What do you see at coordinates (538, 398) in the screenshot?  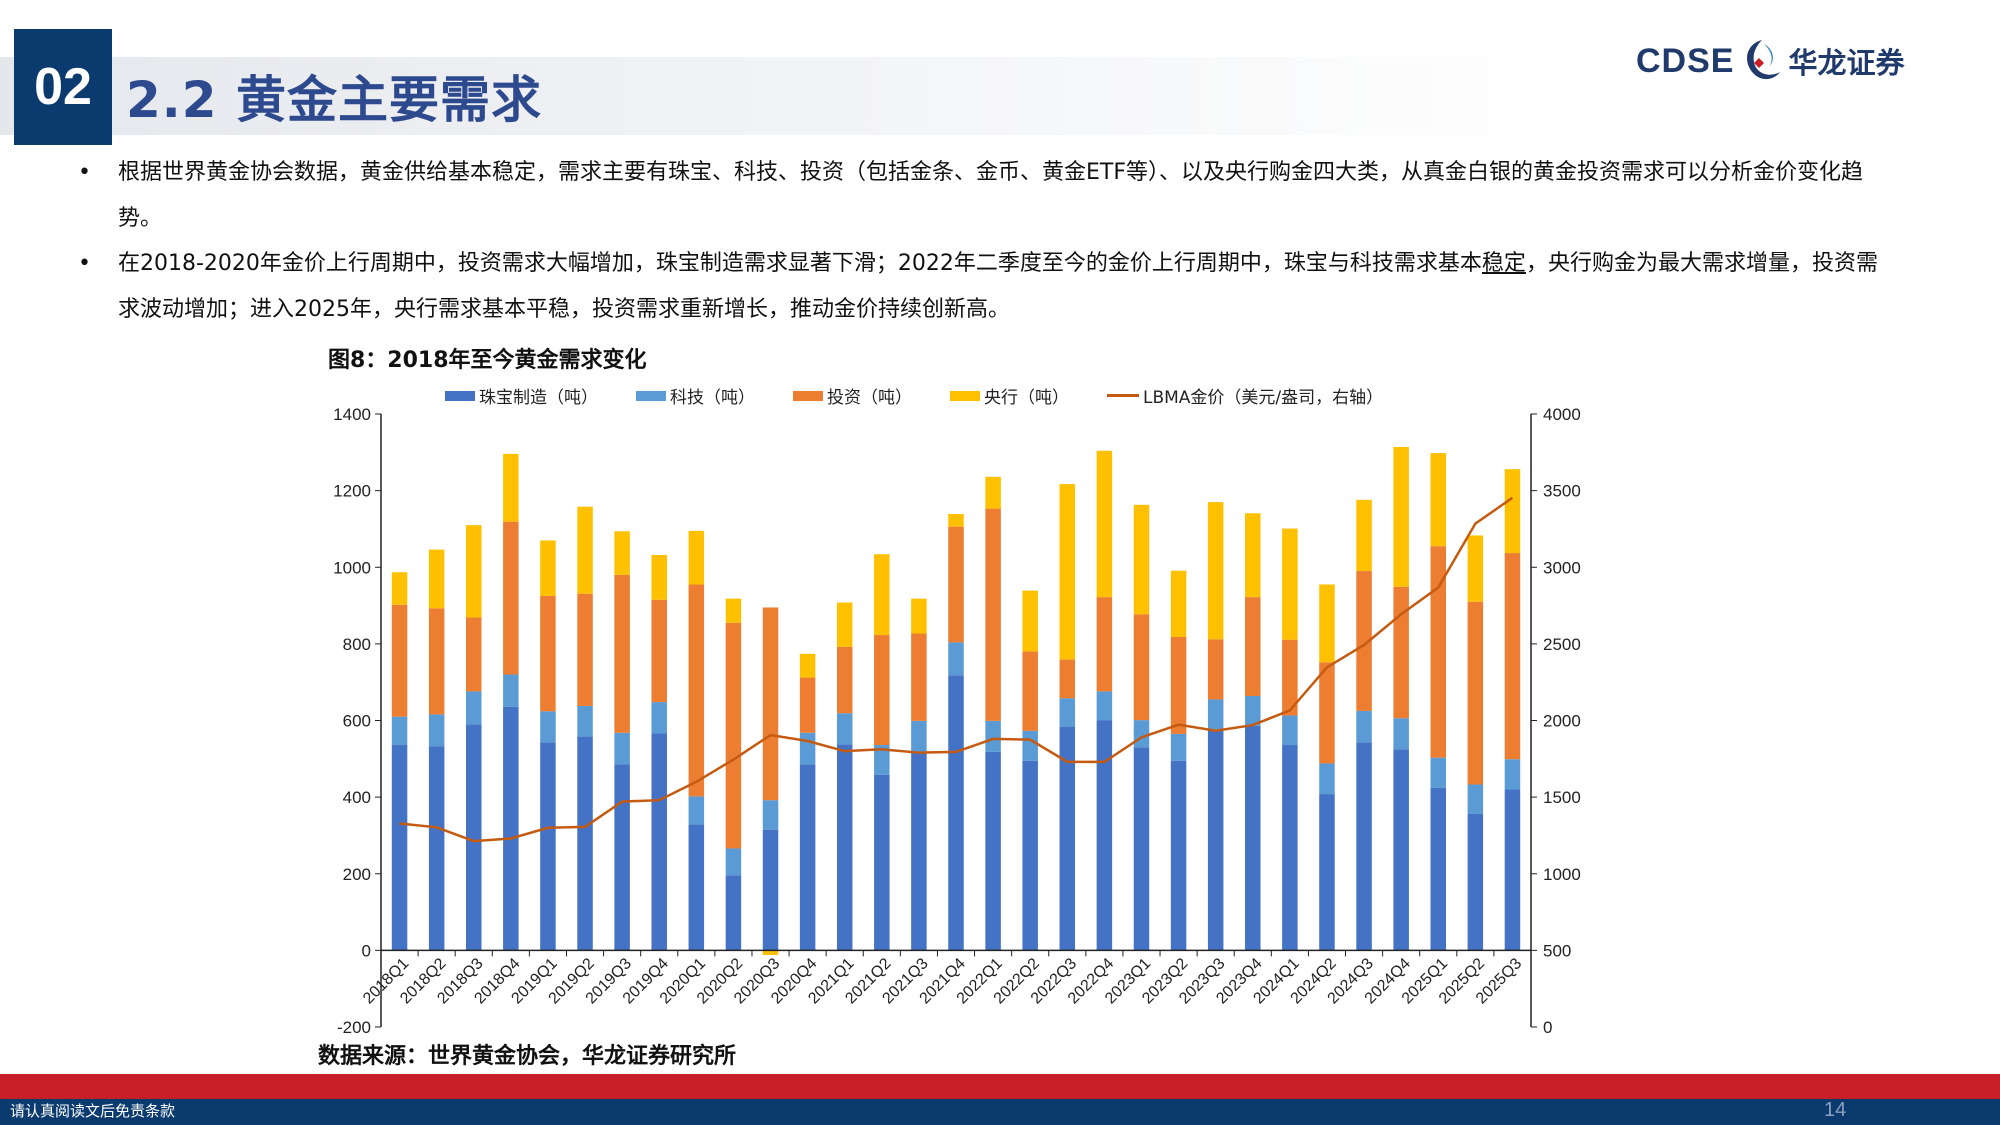 I see `legend-label: 珠宝制造（吨）` at bounding box center [538, 398].